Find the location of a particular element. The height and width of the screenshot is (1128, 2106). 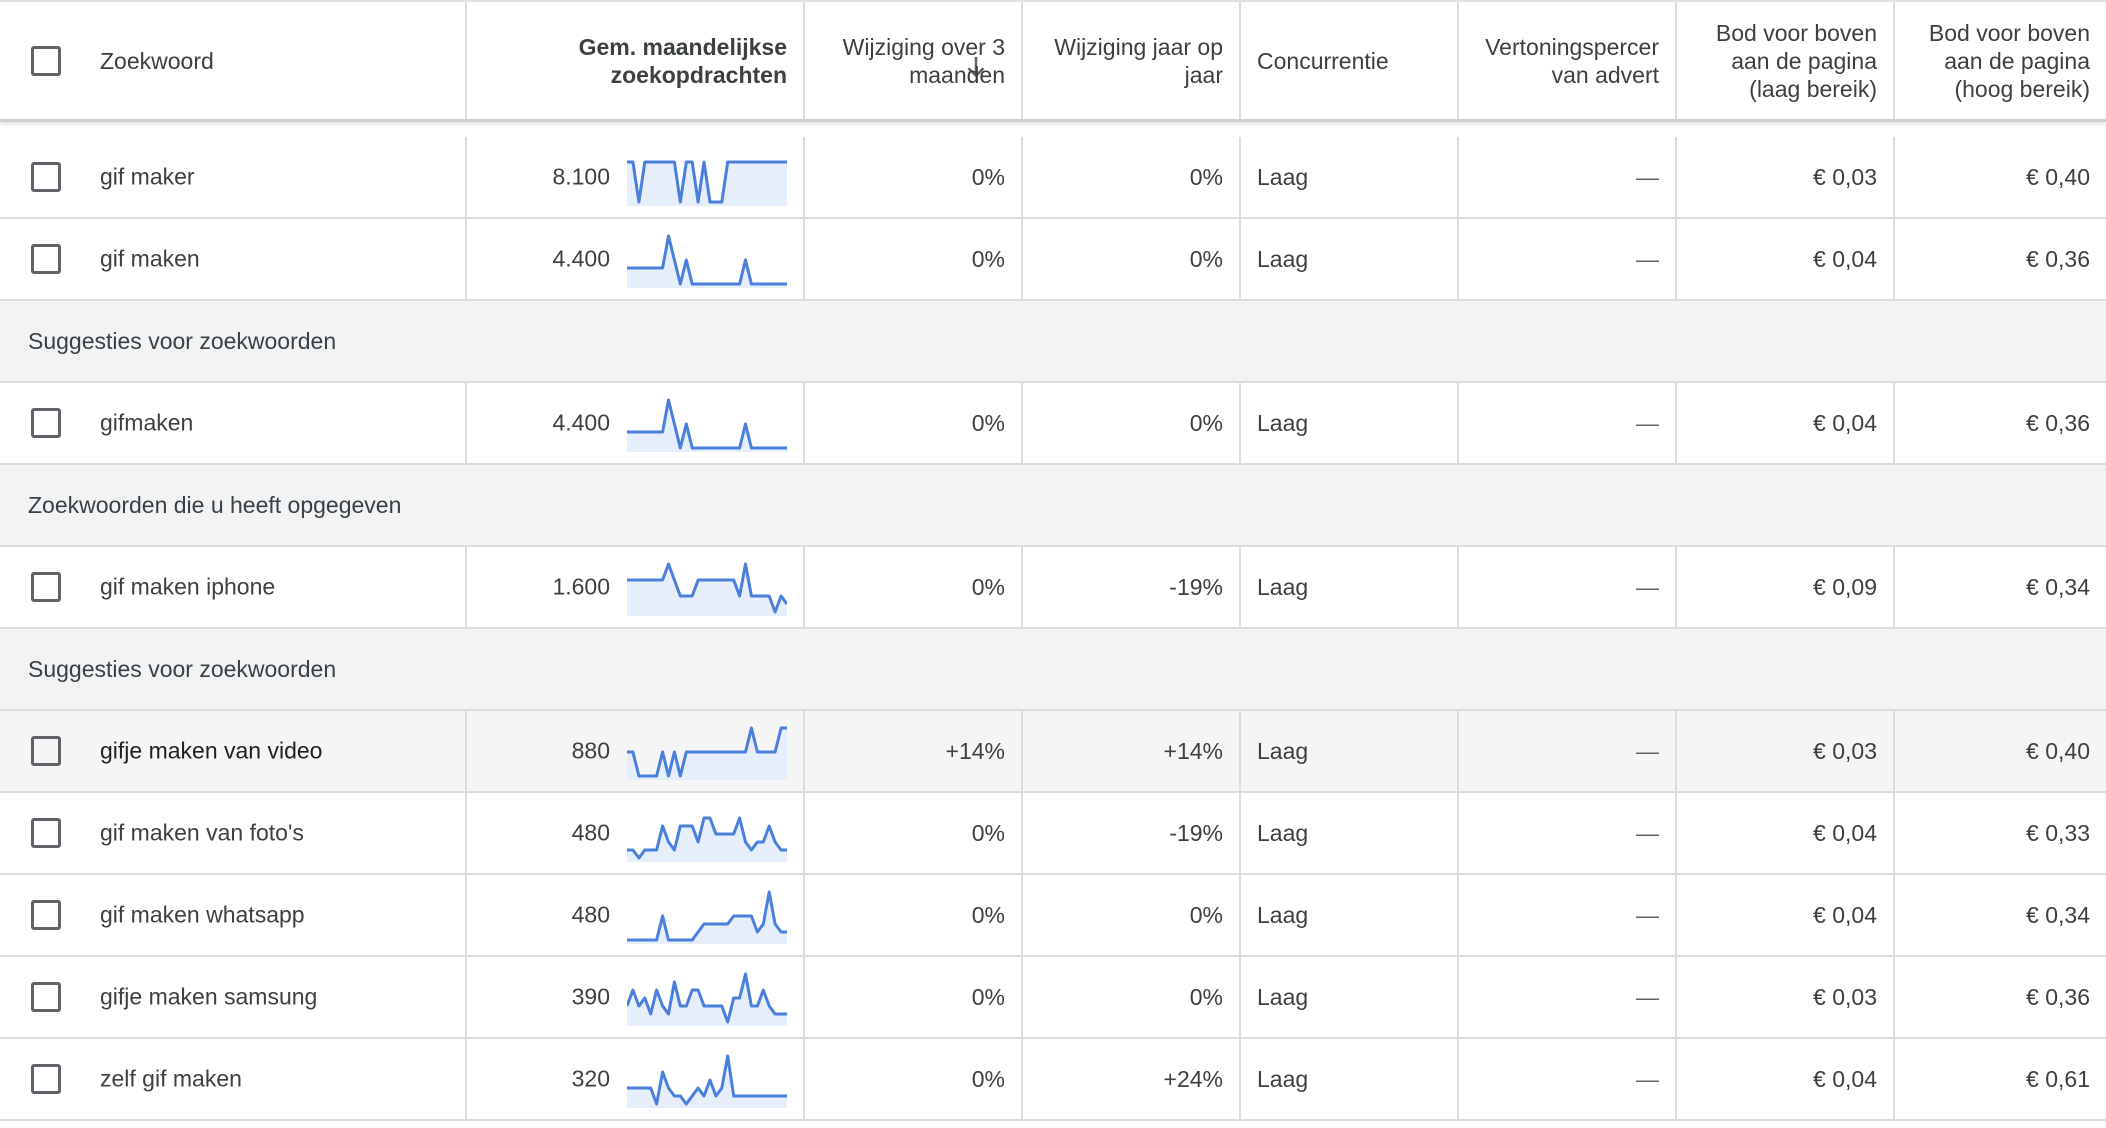

header-avg-monthly: Gem. maandelijkse zoekopdrachten is located at coordinates (725, 60).